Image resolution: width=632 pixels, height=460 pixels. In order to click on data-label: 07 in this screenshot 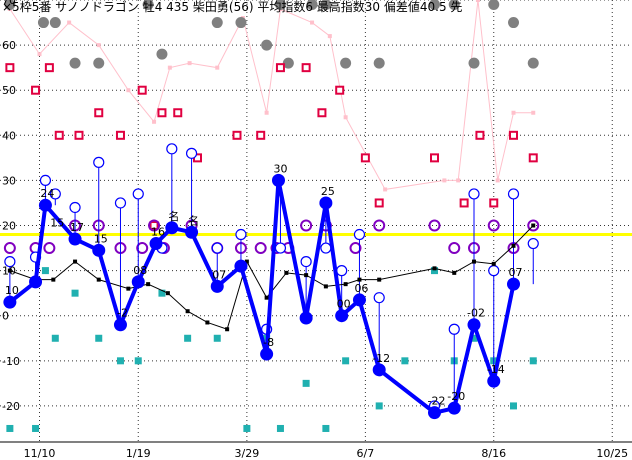, I will do `click(219, 274)`.